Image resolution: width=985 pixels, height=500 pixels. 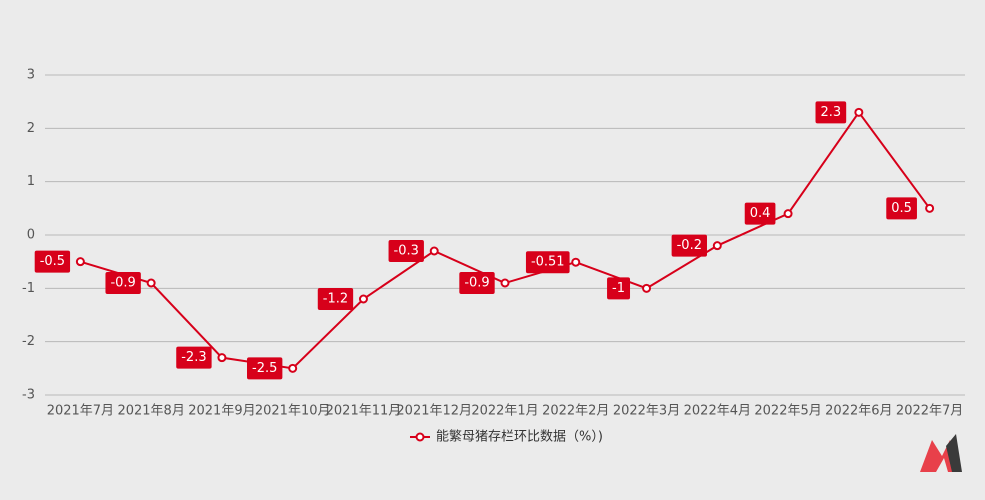 What do you see at coordinates (519, 437) in the screenshot?
I see `legend-label: 能繁母猪存栏环比数据（%）)` at bounding box center [519, 437].